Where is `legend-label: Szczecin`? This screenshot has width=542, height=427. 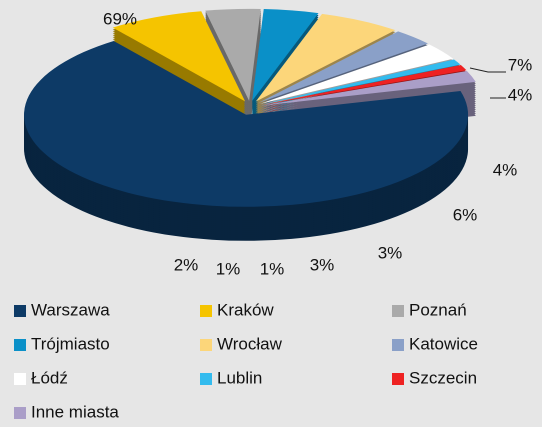 legend-label: Szczecin is located at coordinates (443, 377).